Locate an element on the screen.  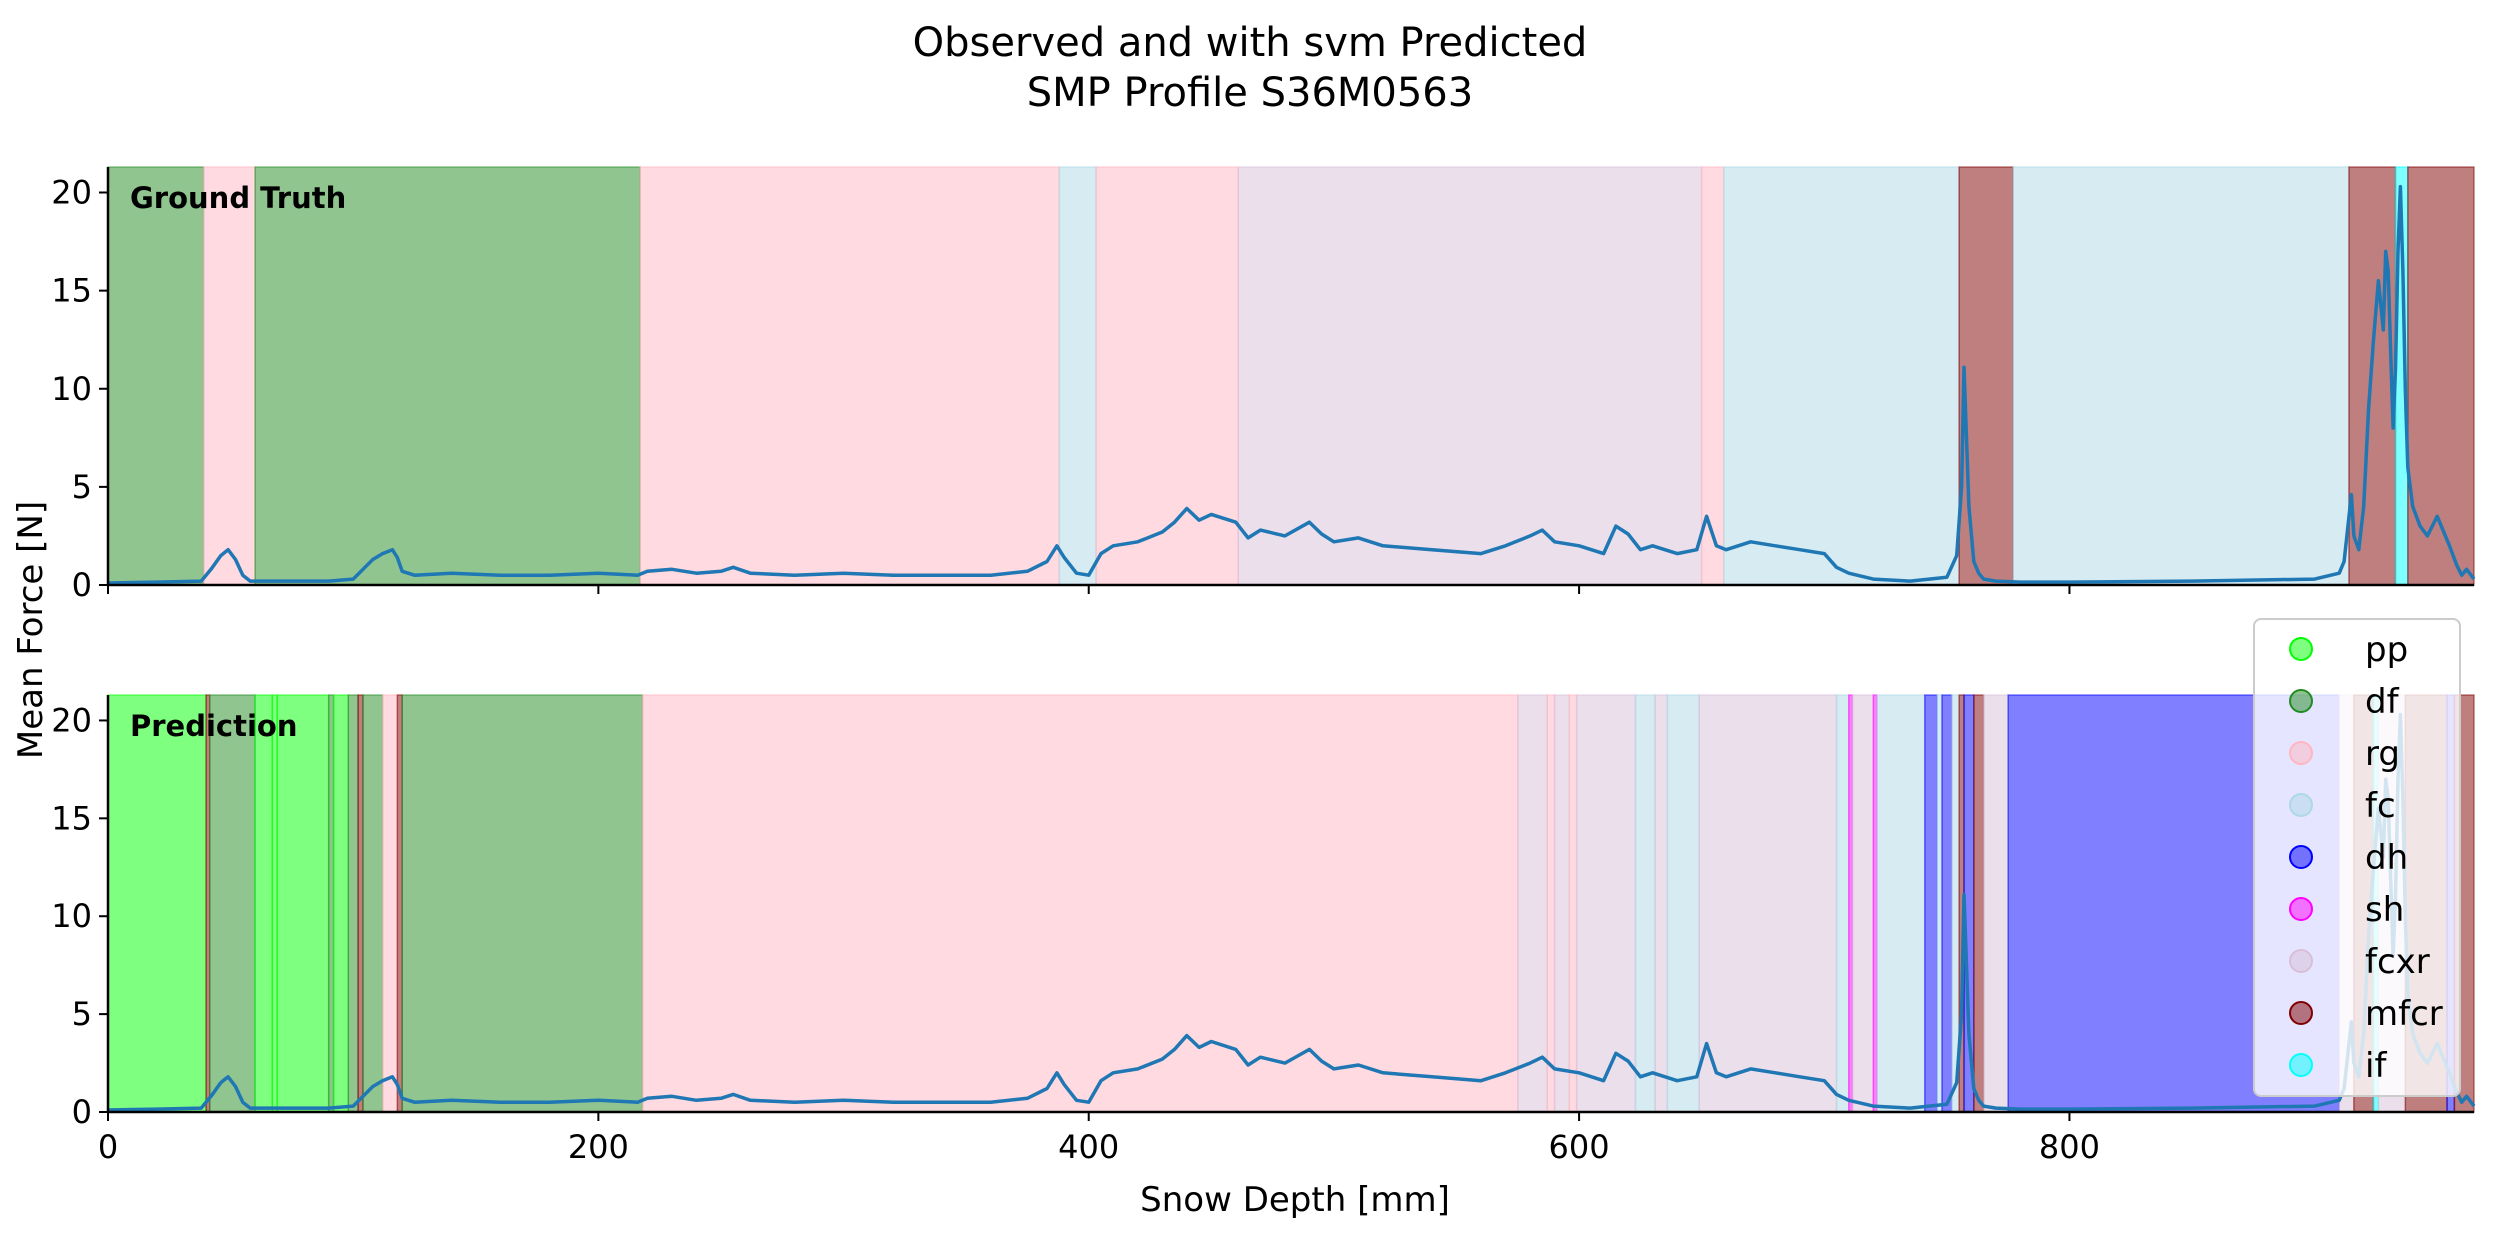
legend-label: fc is located at coordinates (2380, 806).